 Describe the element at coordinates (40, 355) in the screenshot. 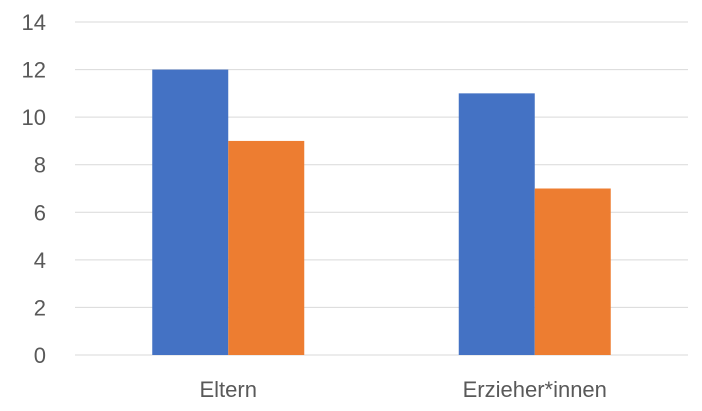

I see `y-tick-label: 0` at that location.